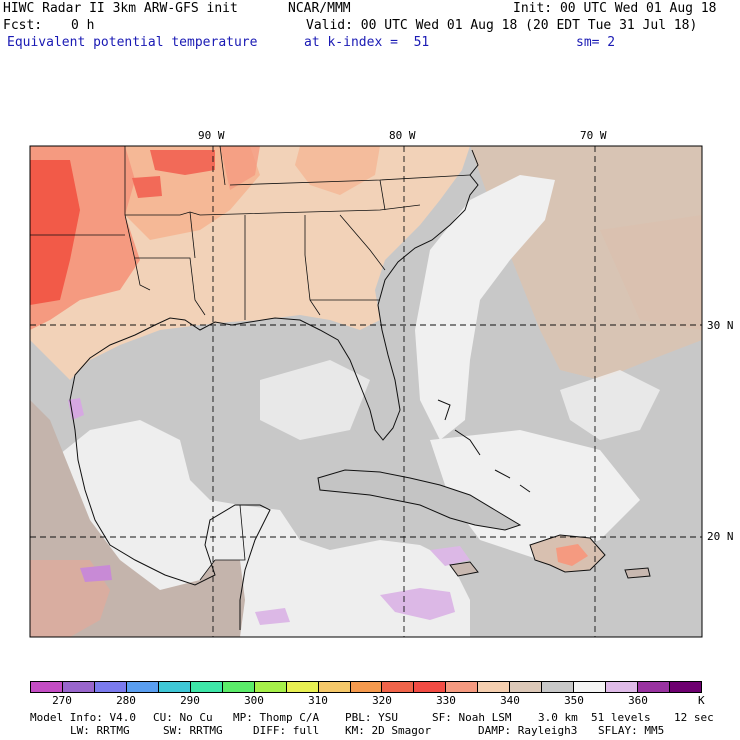 The width and height of the screenshot is (740, 740). Describe the element at coordinates (367, 42) in the screenshot. I see `level-label: at k-index = 51` at that location.